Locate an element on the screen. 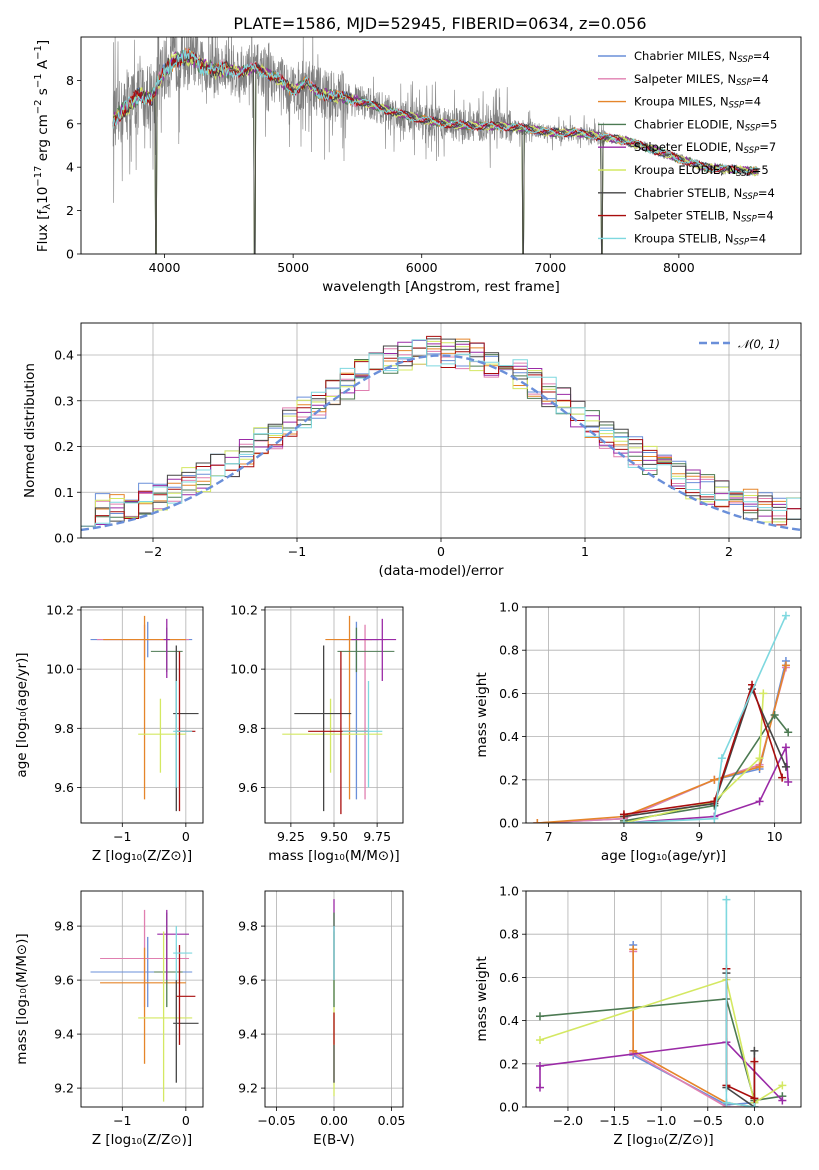  x-tick-label: 8 is located at coordinates (624, 836).